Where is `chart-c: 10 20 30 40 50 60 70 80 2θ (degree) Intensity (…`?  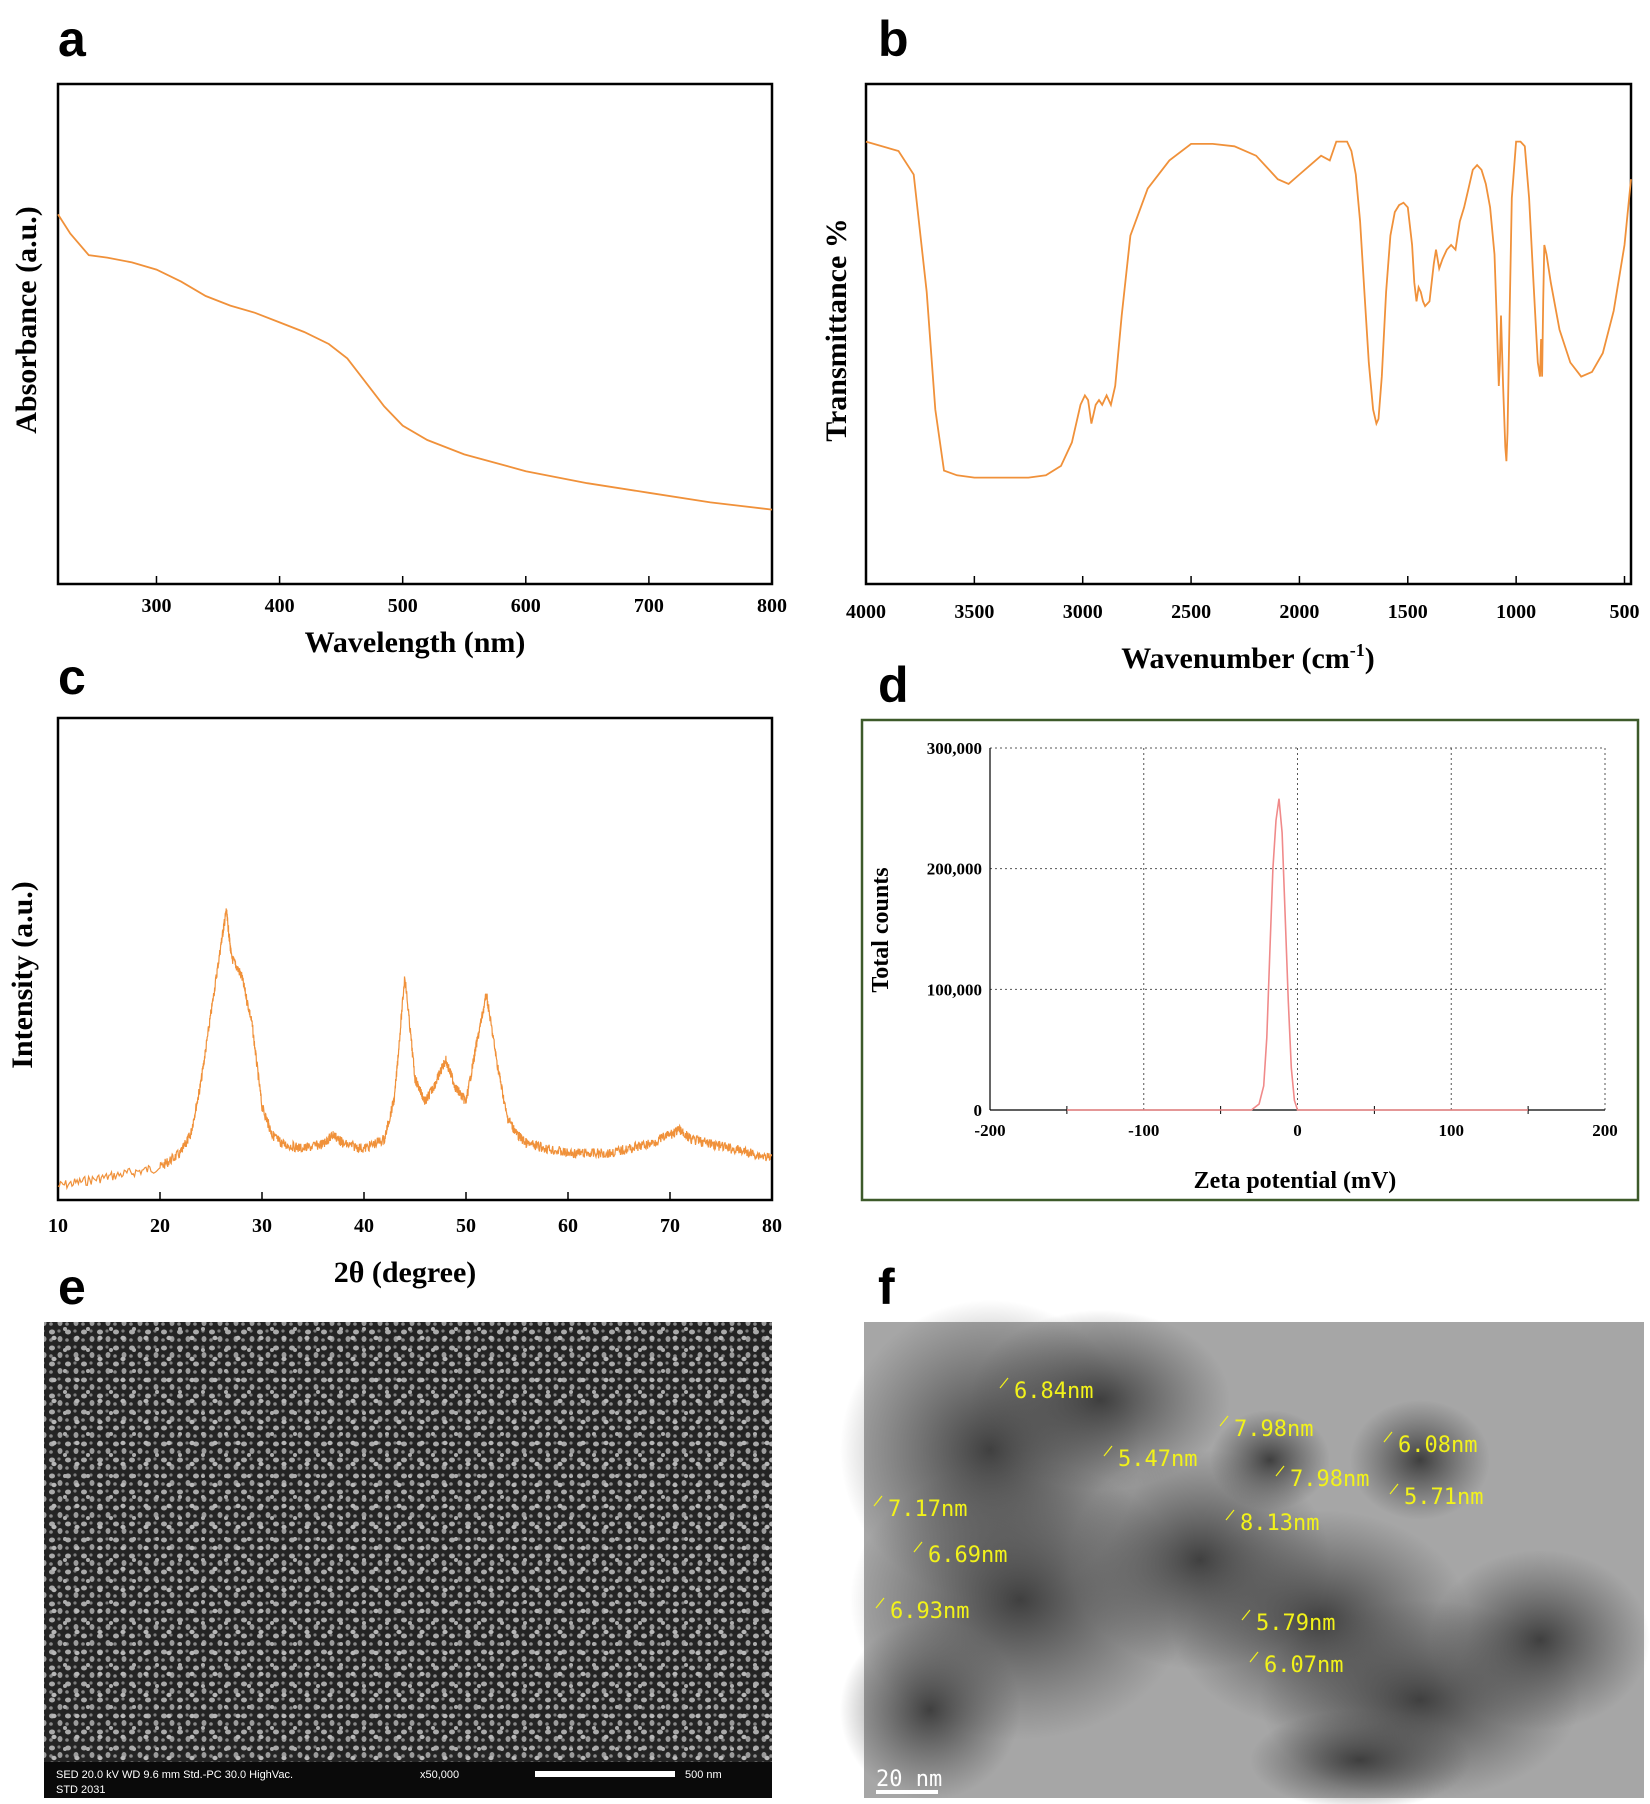
chart-c: 10 20 30 40 50 60 70 80 2θ (degree) Intensity (… is located at coordinates (394, 1002).